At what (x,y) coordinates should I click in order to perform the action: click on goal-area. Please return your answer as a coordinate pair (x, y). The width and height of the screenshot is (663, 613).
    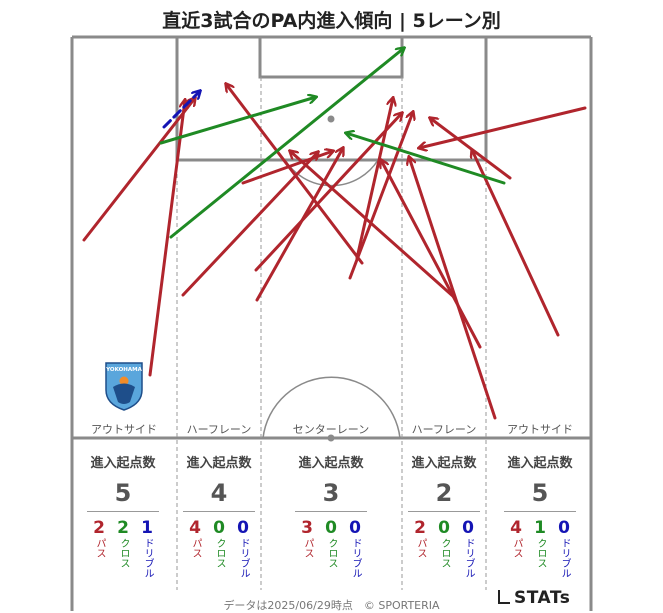
    Looking at the image, I should click on (331, 58).